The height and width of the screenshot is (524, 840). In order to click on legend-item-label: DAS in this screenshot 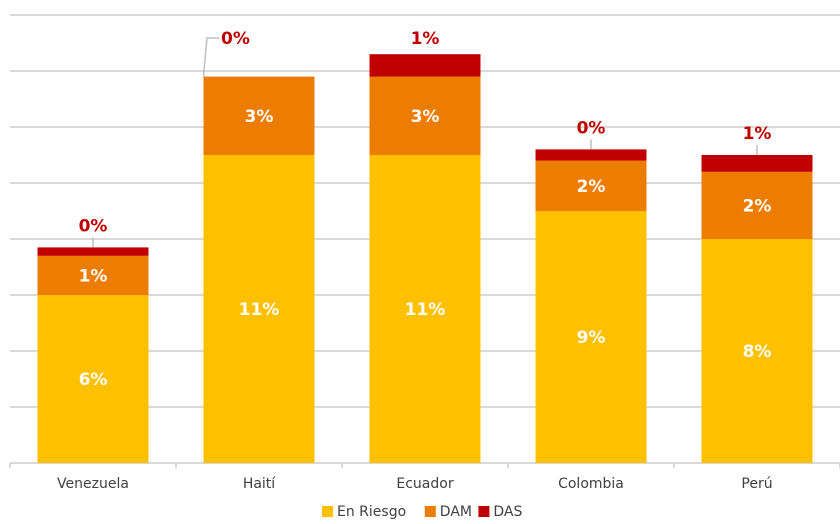, I will do `click(507, 512)`.